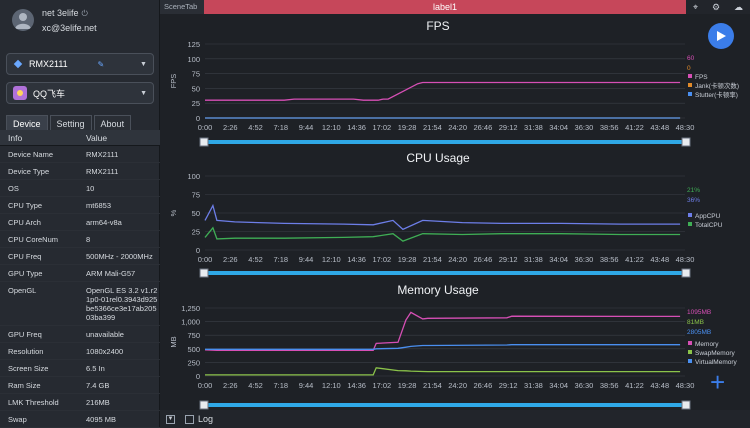 The height and width of the screenshot is (428, 750). What do you see at coordinates (438, 158) in the screenshot?
I see `chart-title: CPU Usage` at bounding box center [438, 158].